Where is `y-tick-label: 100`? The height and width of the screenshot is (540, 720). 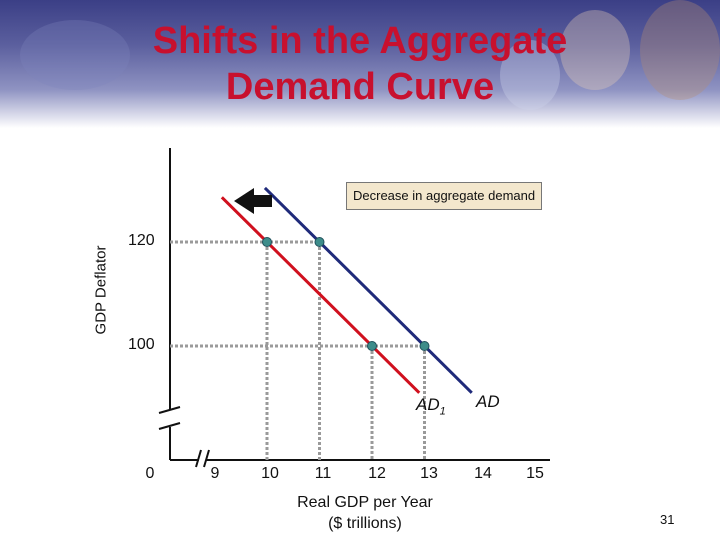 y-tick-label: 100 is located at coordinates (141, 344).